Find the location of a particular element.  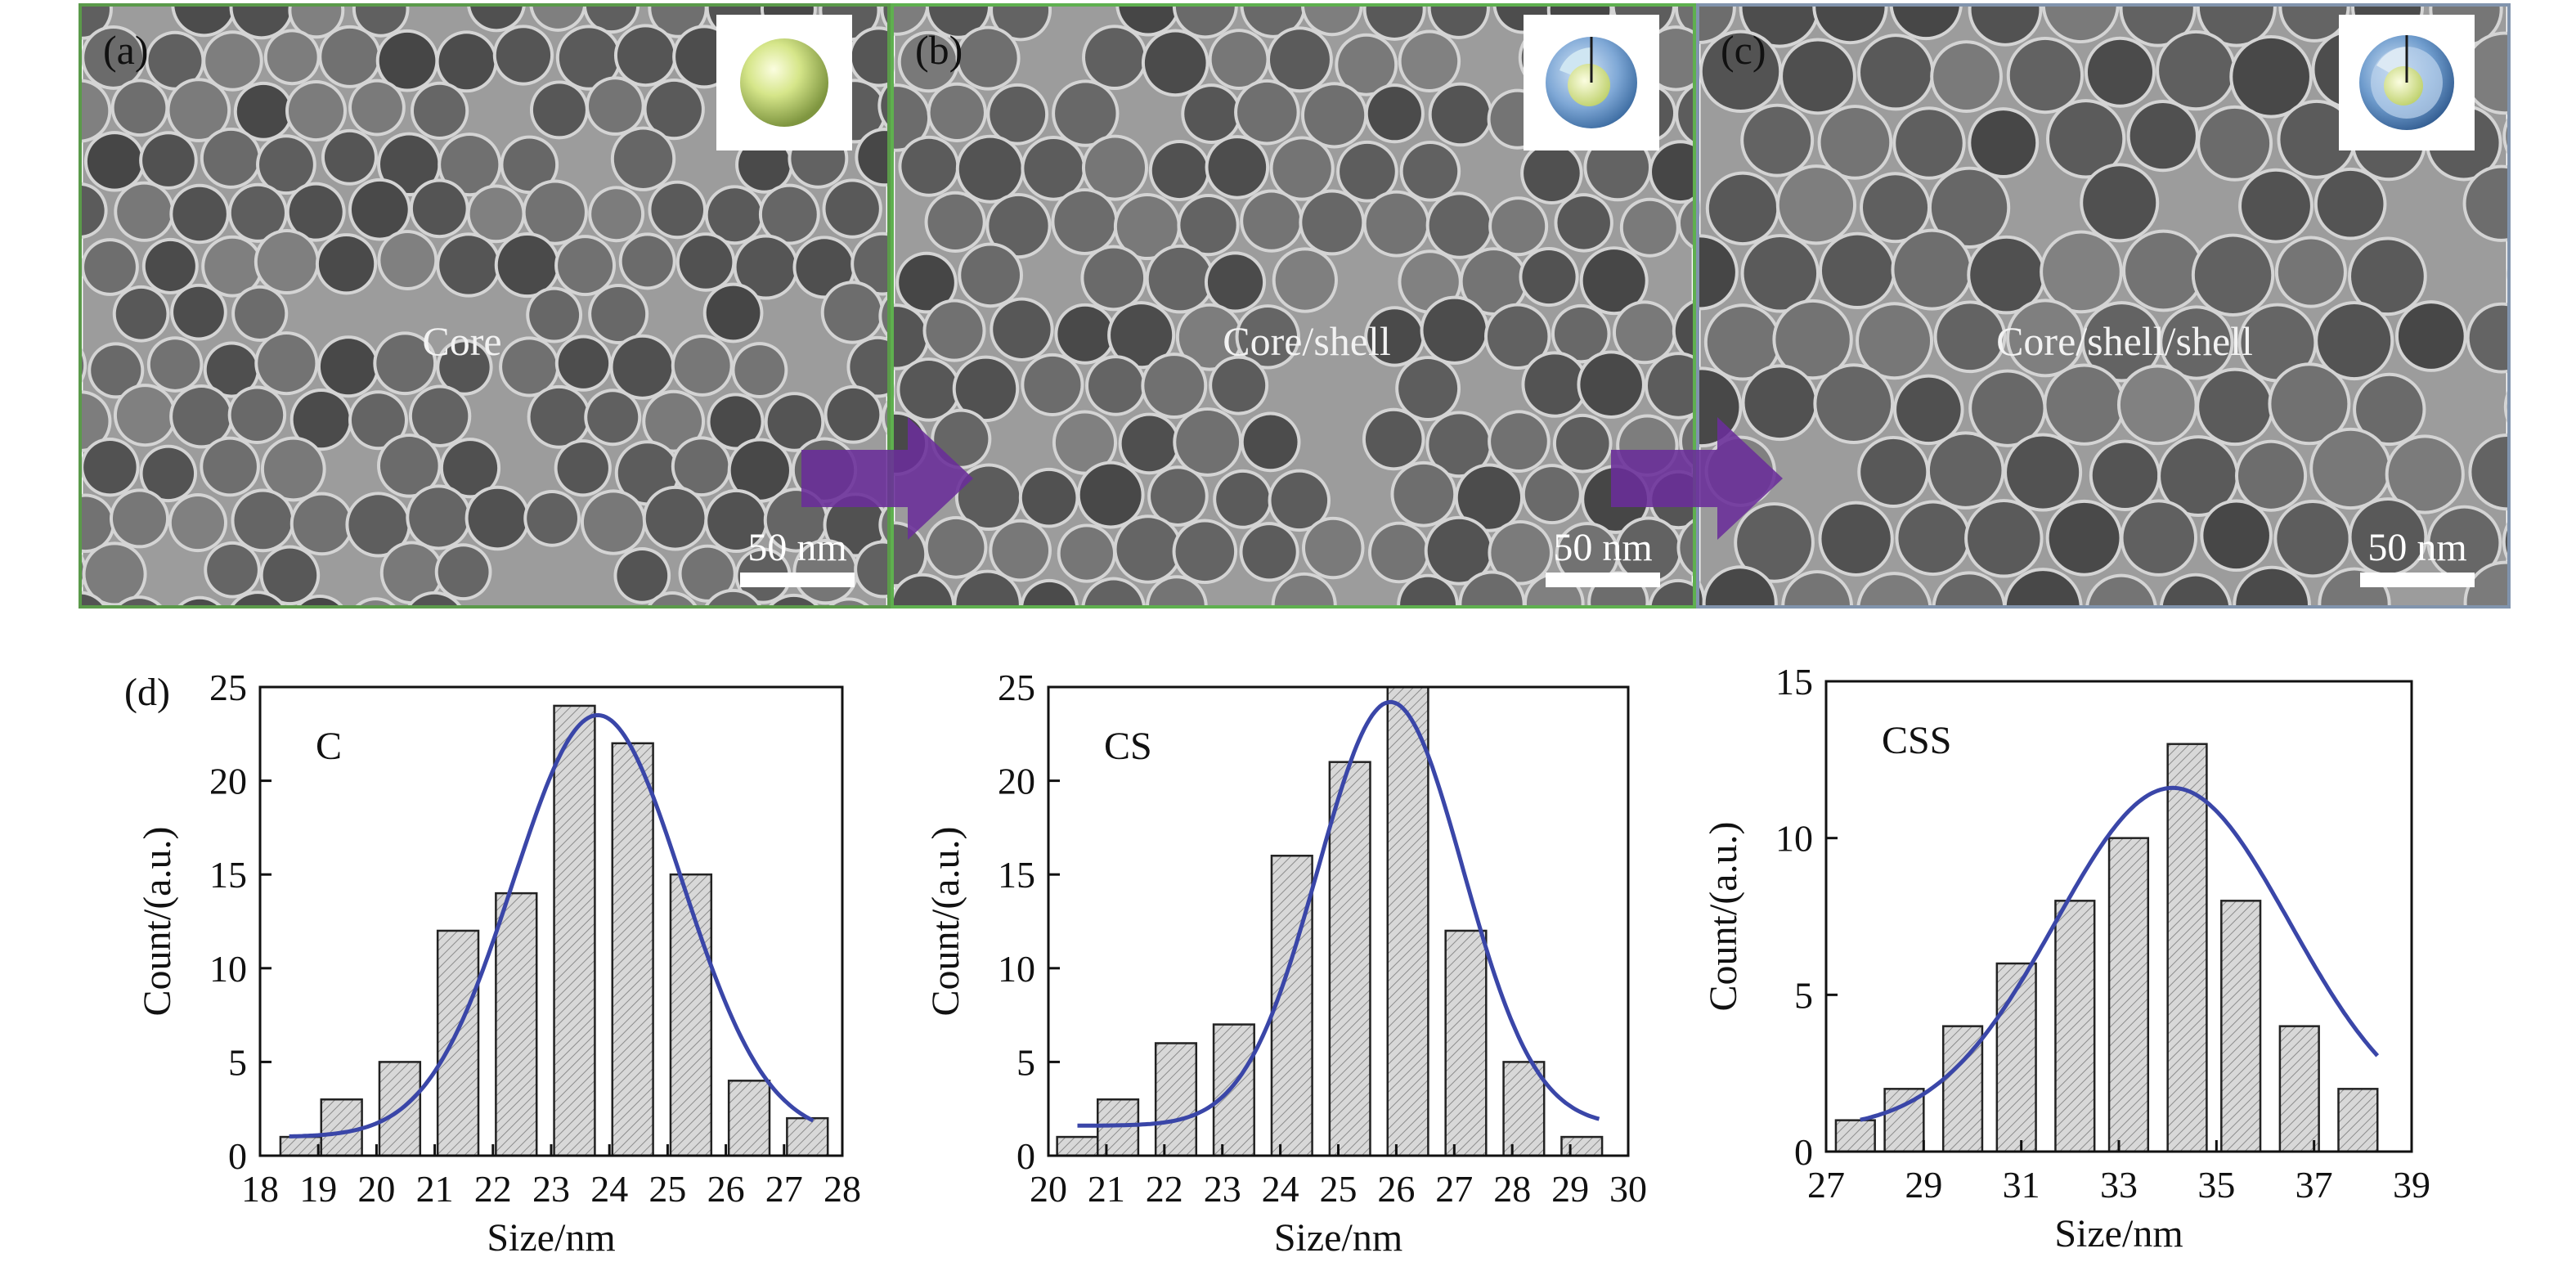

x-tick-label: 27 is located at coordinates (784, 1189).